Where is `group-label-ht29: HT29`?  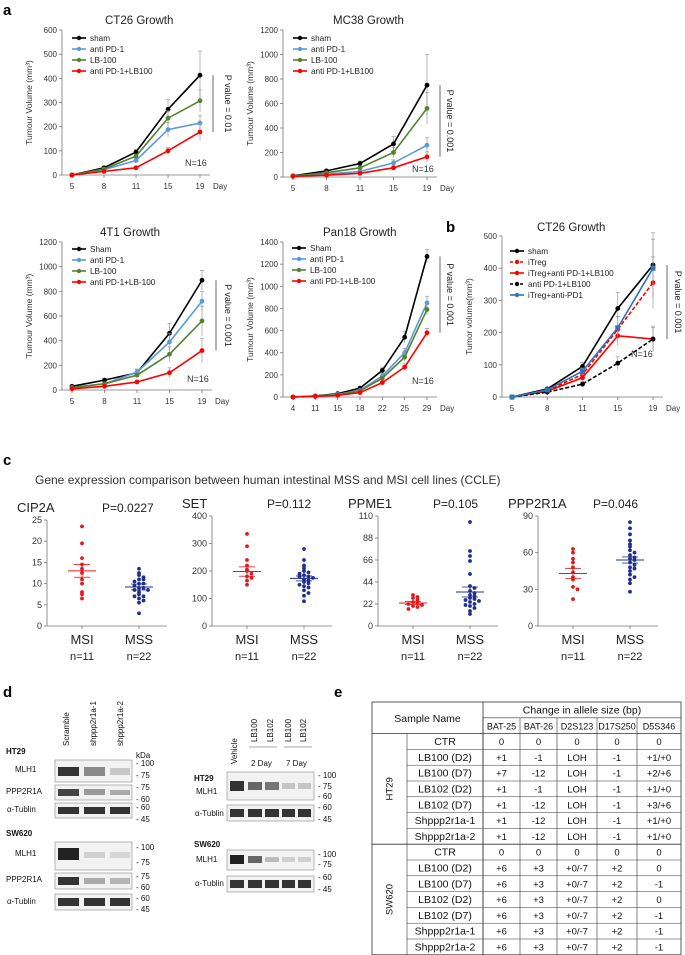
group-label-ht29: HT29 is located at coordinates (390, 788).